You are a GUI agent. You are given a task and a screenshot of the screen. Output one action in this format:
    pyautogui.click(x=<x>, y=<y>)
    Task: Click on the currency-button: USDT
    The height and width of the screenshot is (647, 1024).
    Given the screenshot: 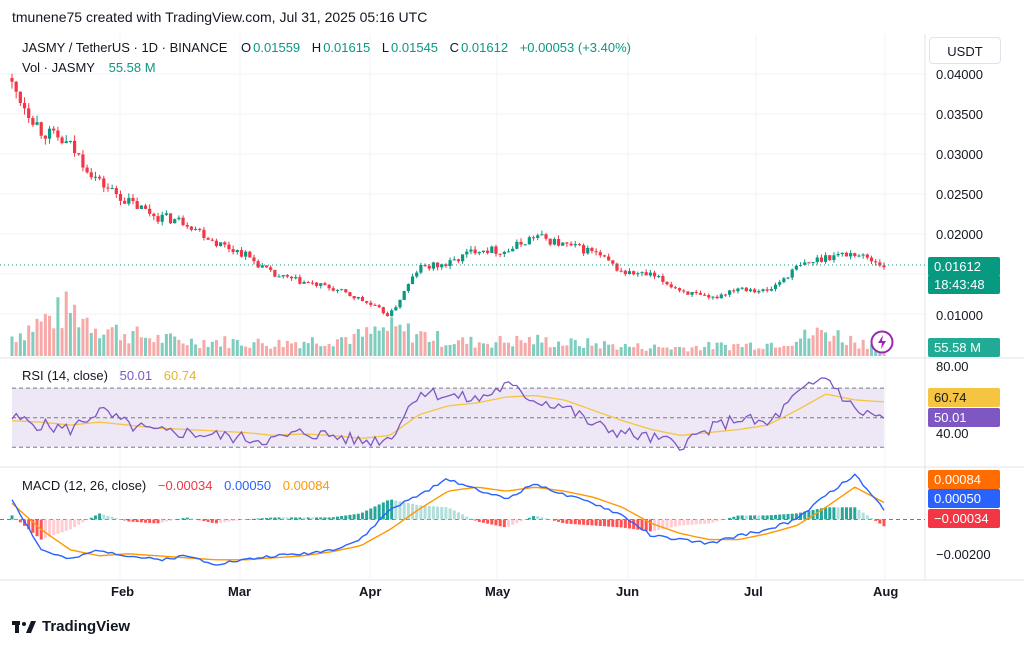 What is the action you would take?
    pyautogui.click(x=965, y=50)
    